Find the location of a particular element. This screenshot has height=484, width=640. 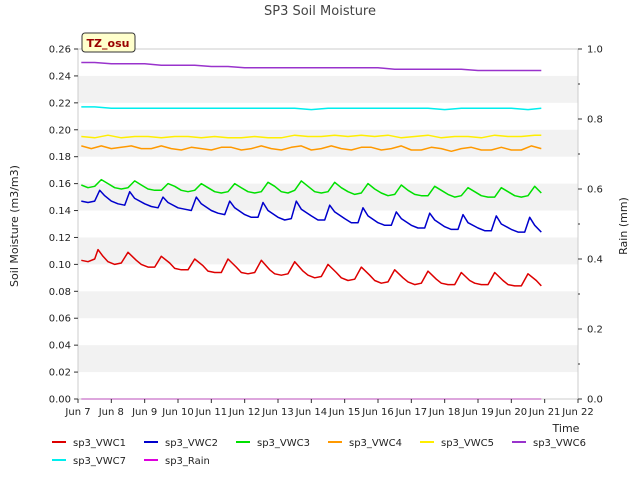

station-badge: TZ_osu is located at coordinates (108, 42).